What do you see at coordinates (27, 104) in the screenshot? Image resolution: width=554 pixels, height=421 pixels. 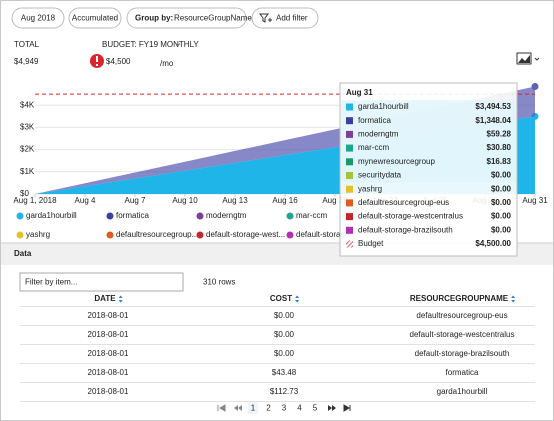 I see `y-tick-label: $4K` at bounding box center [27, 104].